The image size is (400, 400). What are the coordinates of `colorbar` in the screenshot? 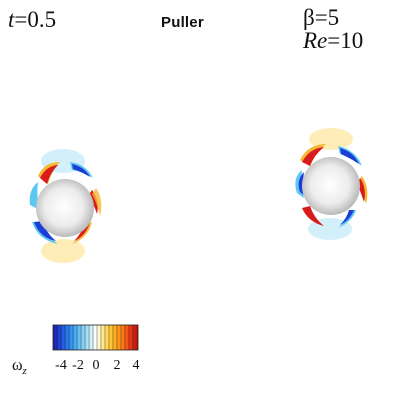 It's located at (95, 337).